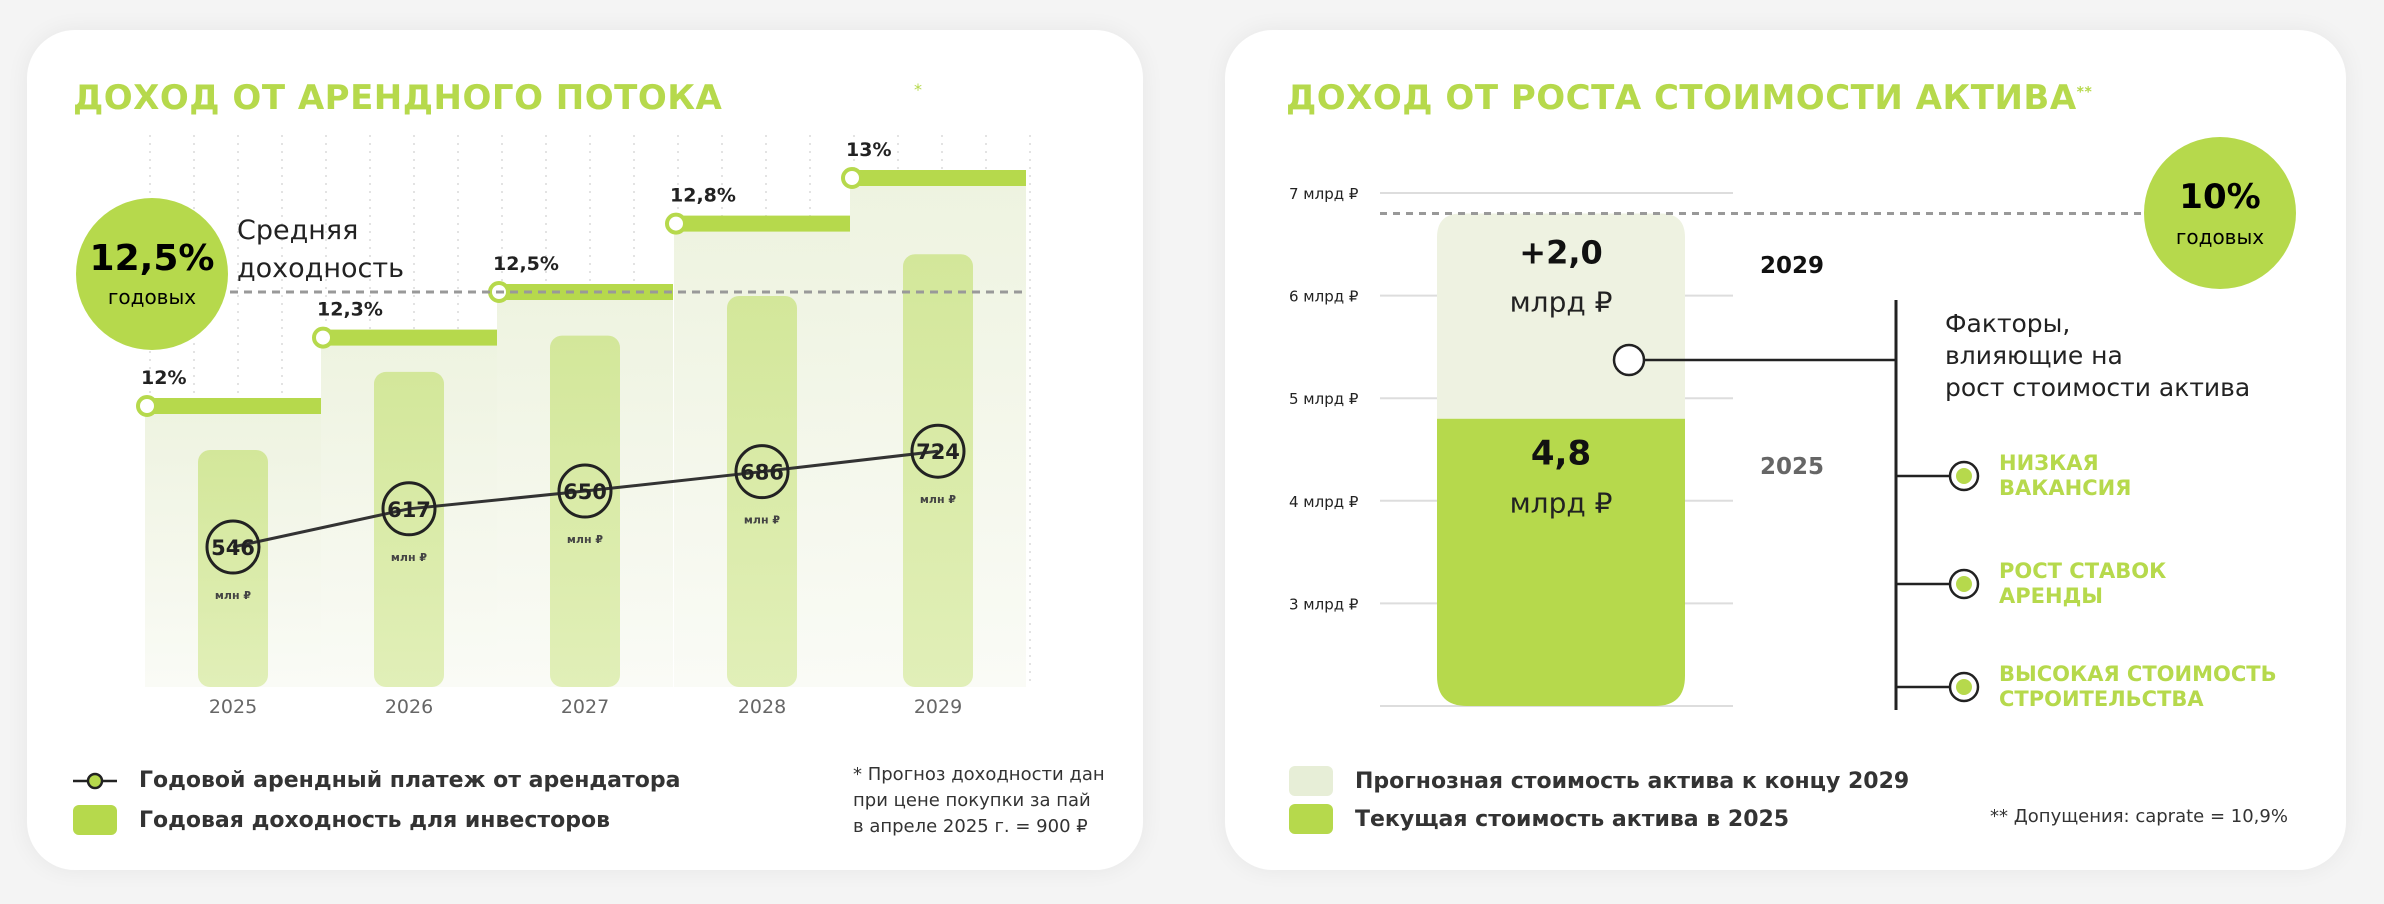 Image resolution: width=2384 pixels, height=904 pixels. I want to click on footnote-line: * Прогноз доходности дан, so click(979, 774).